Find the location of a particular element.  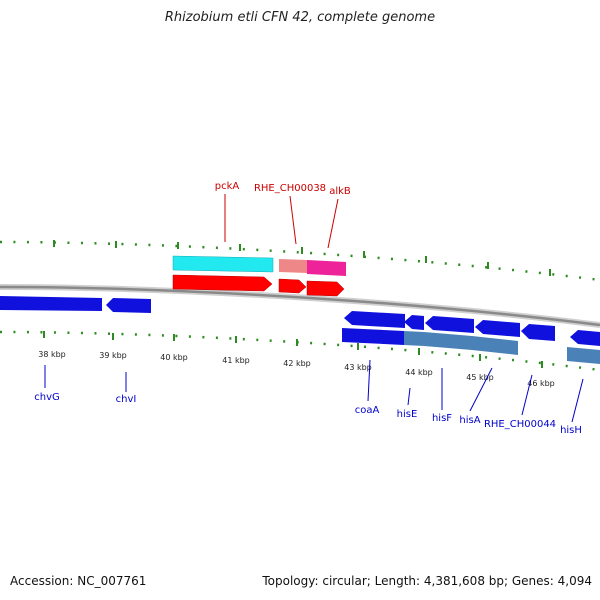

gene-label-hisA: hisA is located at coordinates (469, 420).